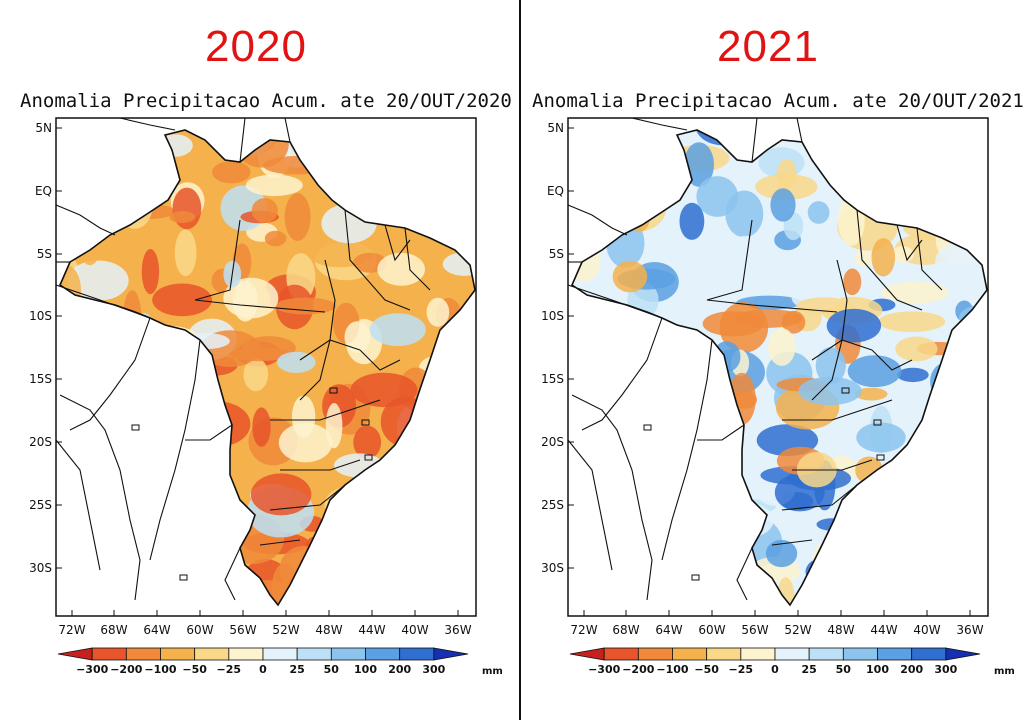 This screenshot has width=1024, height=720. What do you see at coordinates (44, 254) in the screenshot?
I see `lat-label: 5S` at bounding box center [44, 254].